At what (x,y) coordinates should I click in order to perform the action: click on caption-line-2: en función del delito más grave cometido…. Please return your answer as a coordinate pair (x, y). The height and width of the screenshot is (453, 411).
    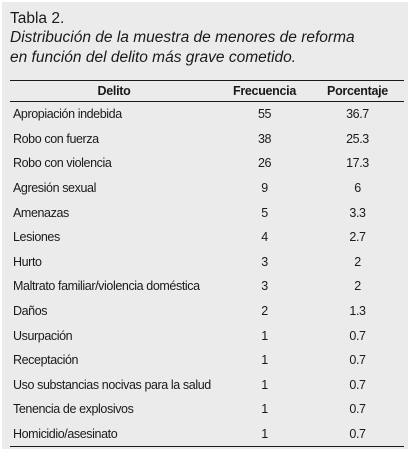
    Looking at the image, I should click on (153, 57).